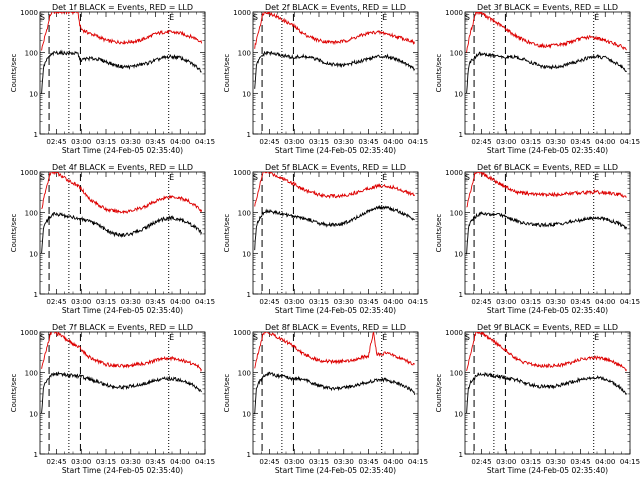 Image resolution: width=640 pixels, height=480 pixels. Describe the element at coordinates (547, 327) in the screenshot. I see `chart-title: Det 9f BLACK = Events, RED = LLD` at that location.